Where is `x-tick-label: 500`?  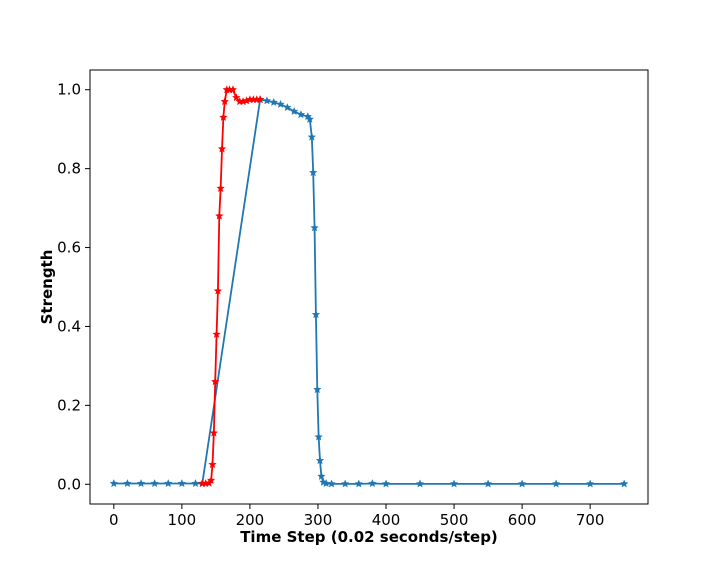 x-tick-label: 500 is located at coordinates (454, 520).